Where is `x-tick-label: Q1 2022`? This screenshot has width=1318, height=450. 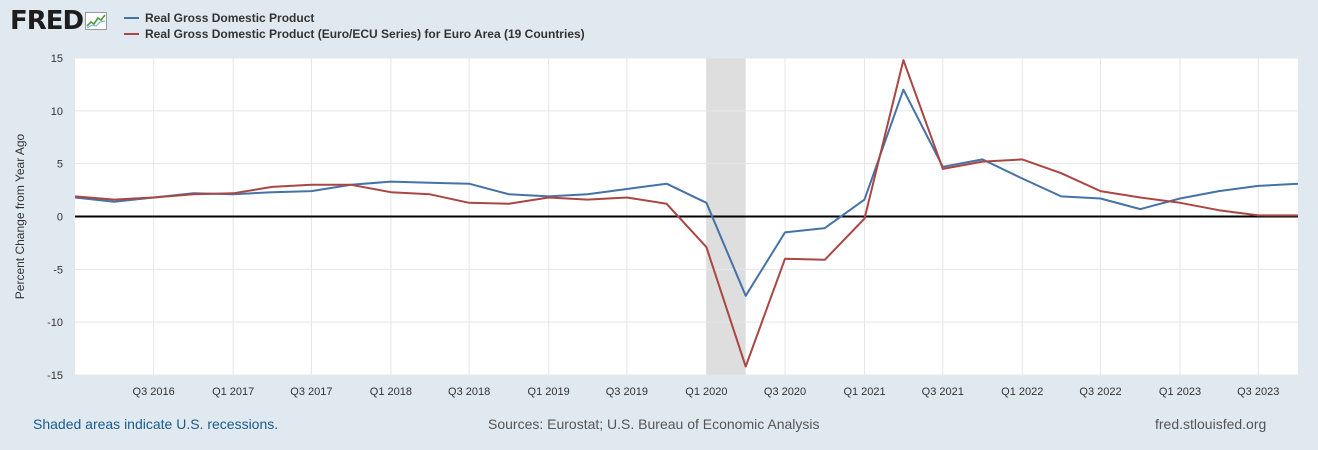
x-tick-label: Q1 2022 is located at coordinates (1022, 392).